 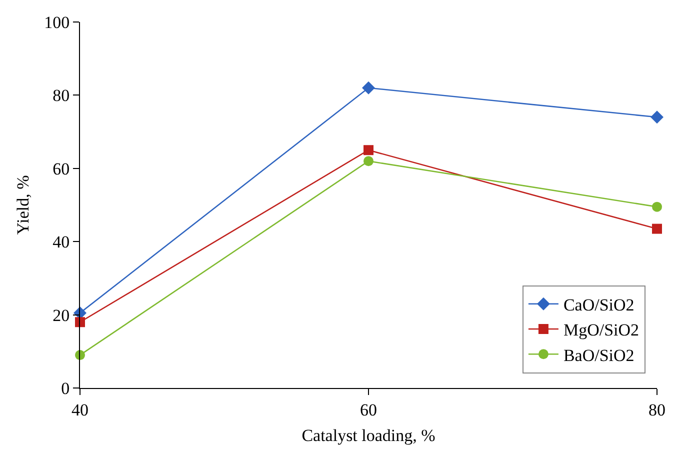 What do you see at coordinates (61, 315) in the screenshot?
I see `y-tick-label: 20` at bounding box center [61, 315].